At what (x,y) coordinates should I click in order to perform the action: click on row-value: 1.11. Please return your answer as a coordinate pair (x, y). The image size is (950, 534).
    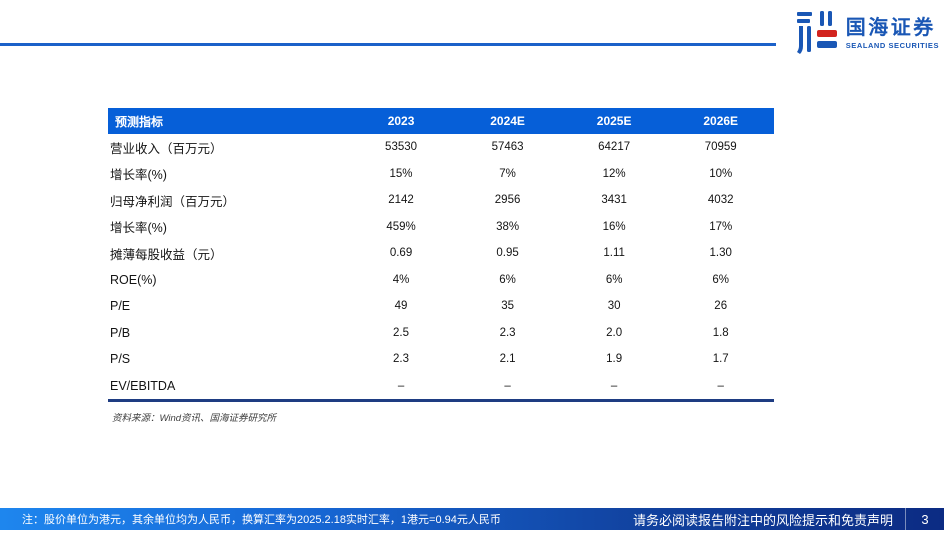
    Looking at the image, I should click on (614, 253).